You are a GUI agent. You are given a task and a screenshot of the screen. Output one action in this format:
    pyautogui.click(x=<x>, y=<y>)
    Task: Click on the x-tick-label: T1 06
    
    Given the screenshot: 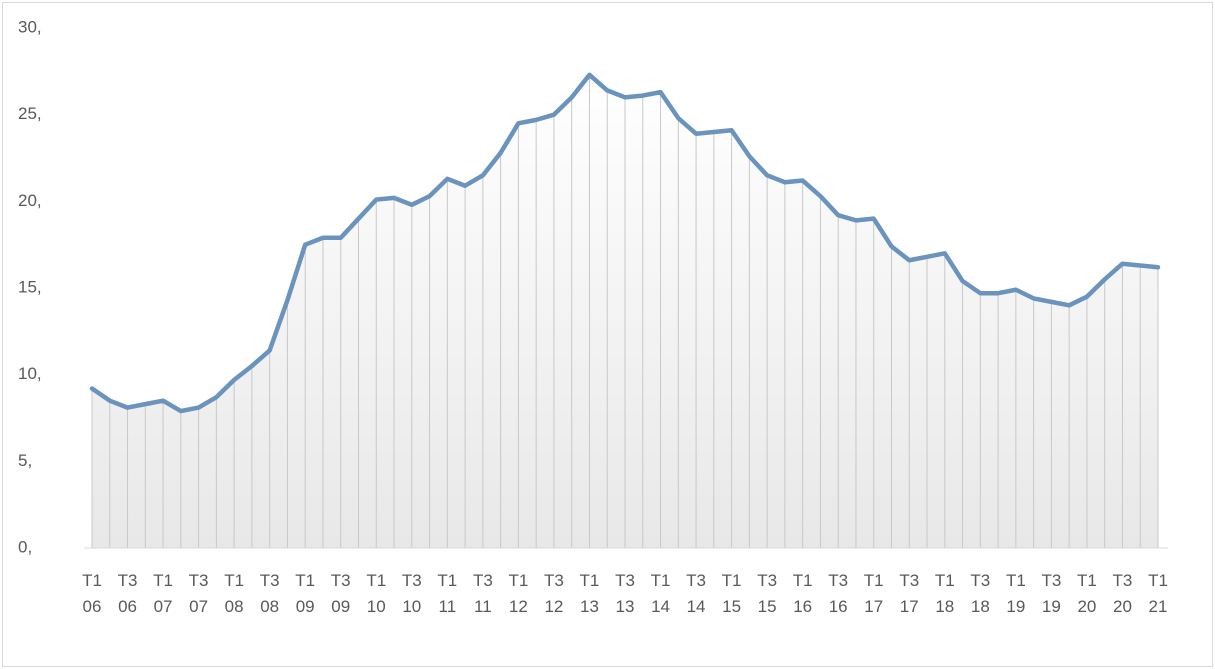 What is the action you would take?
    pyautogui.click(x=92, y=593)
    